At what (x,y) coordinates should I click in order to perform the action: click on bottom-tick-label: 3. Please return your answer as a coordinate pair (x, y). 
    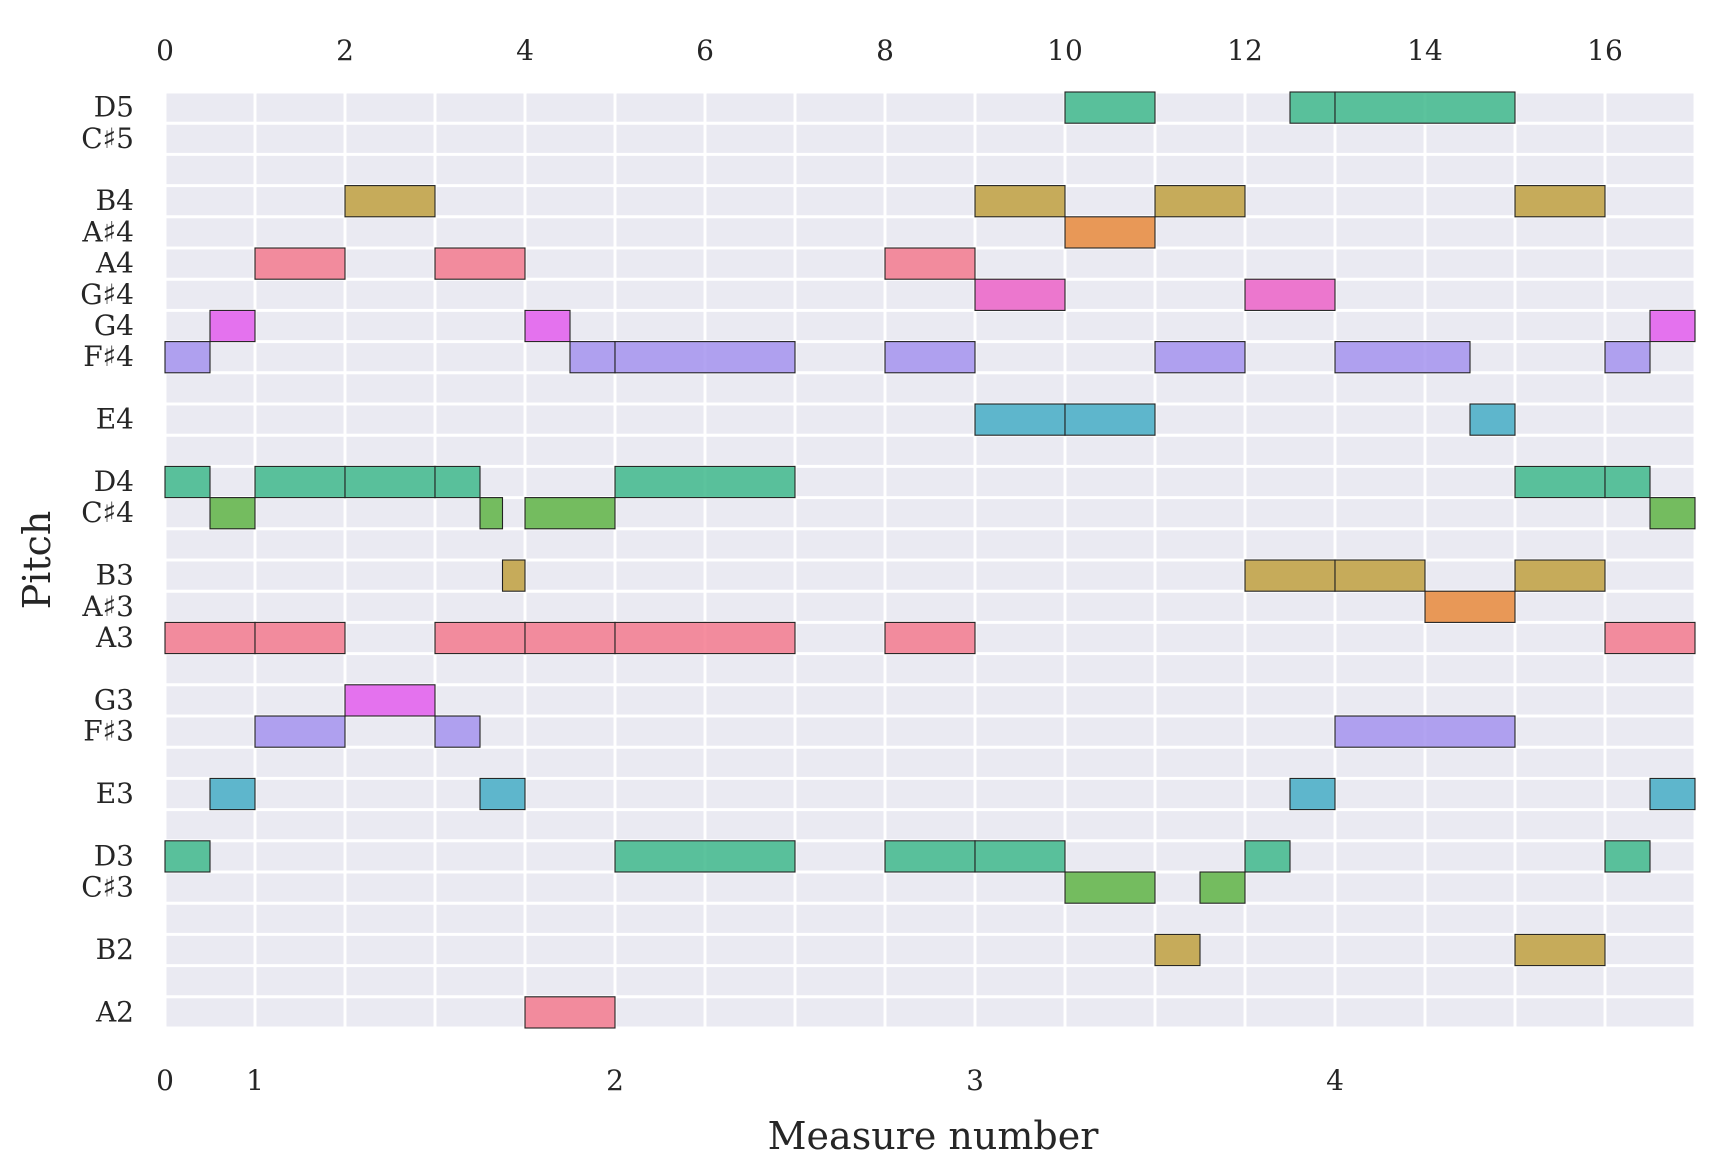
    Looking at the image, I should click on (975, 1080).